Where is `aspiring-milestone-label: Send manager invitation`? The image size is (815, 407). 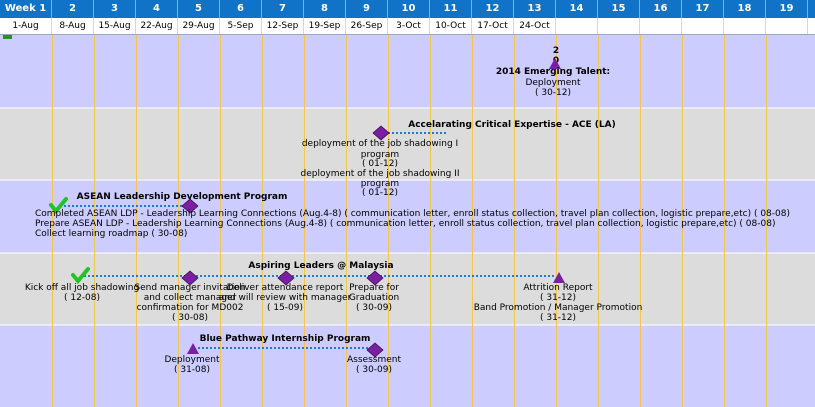
aspiring-milestone-label: Send manager invitation is located at coordinates (189, 288).